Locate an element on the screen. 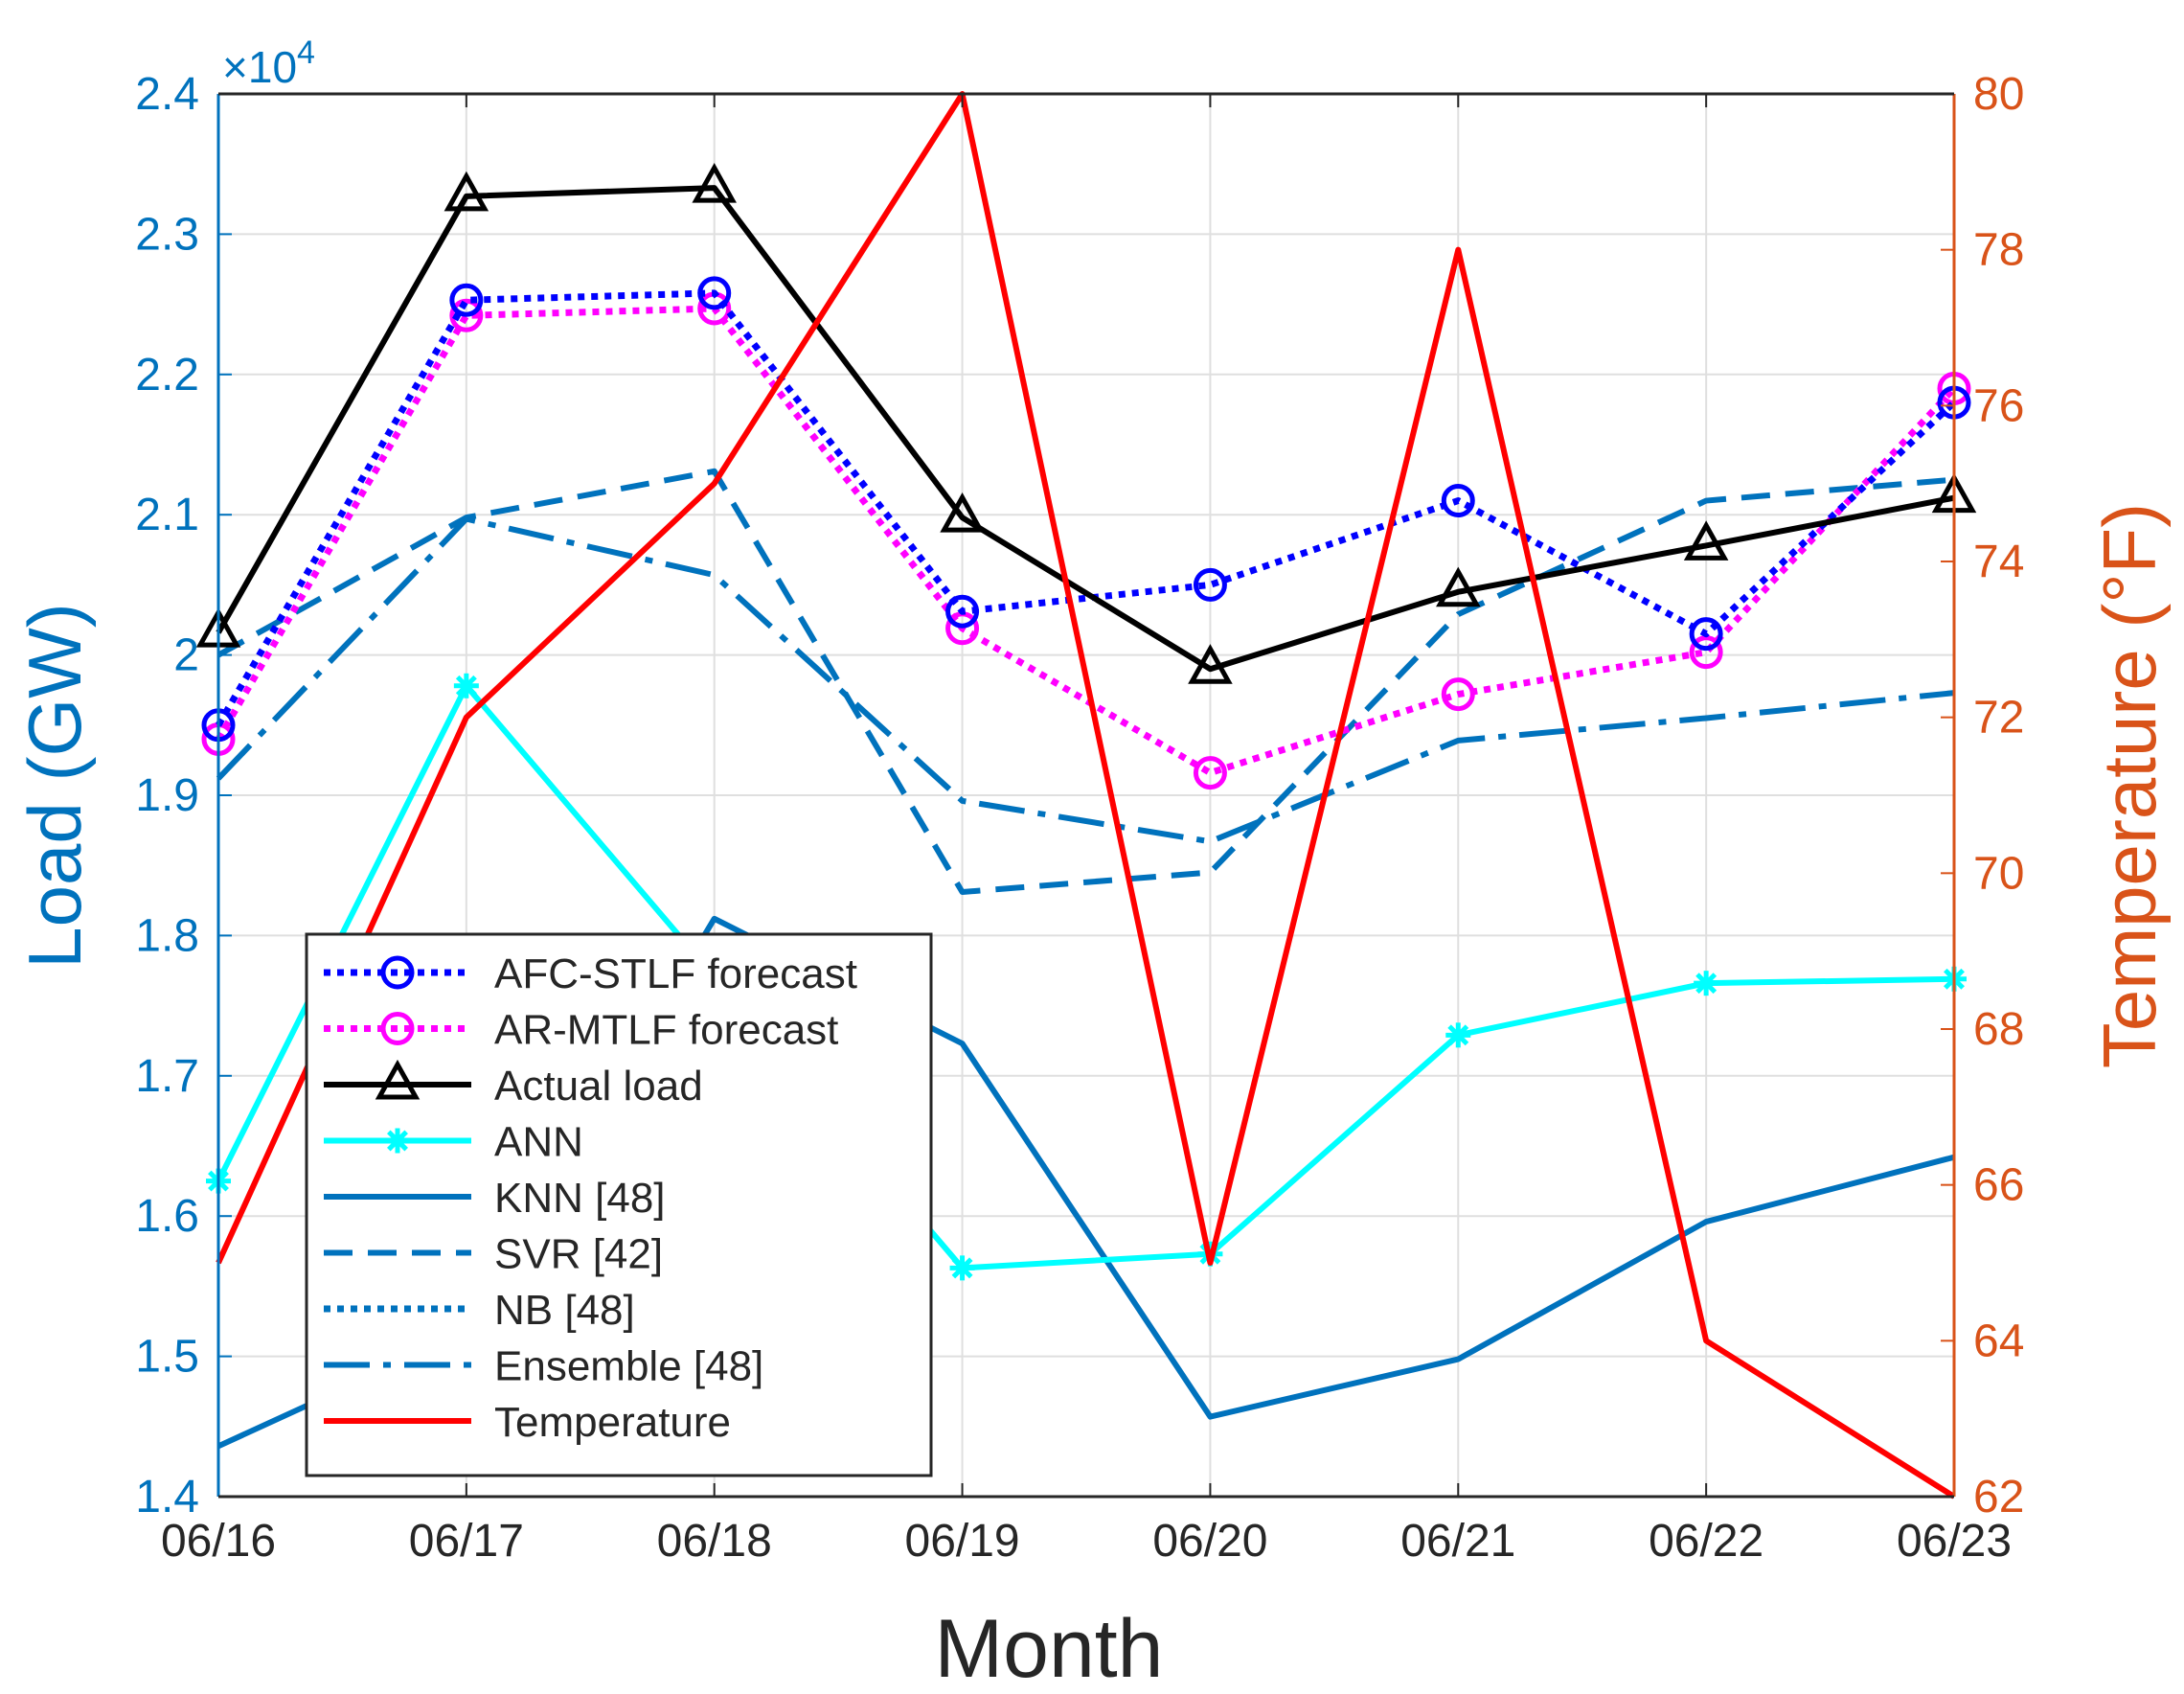 The image size is (2184, 1694). legend-entry-svr-42: SVR [42] is located at coordinates (494, 1255).